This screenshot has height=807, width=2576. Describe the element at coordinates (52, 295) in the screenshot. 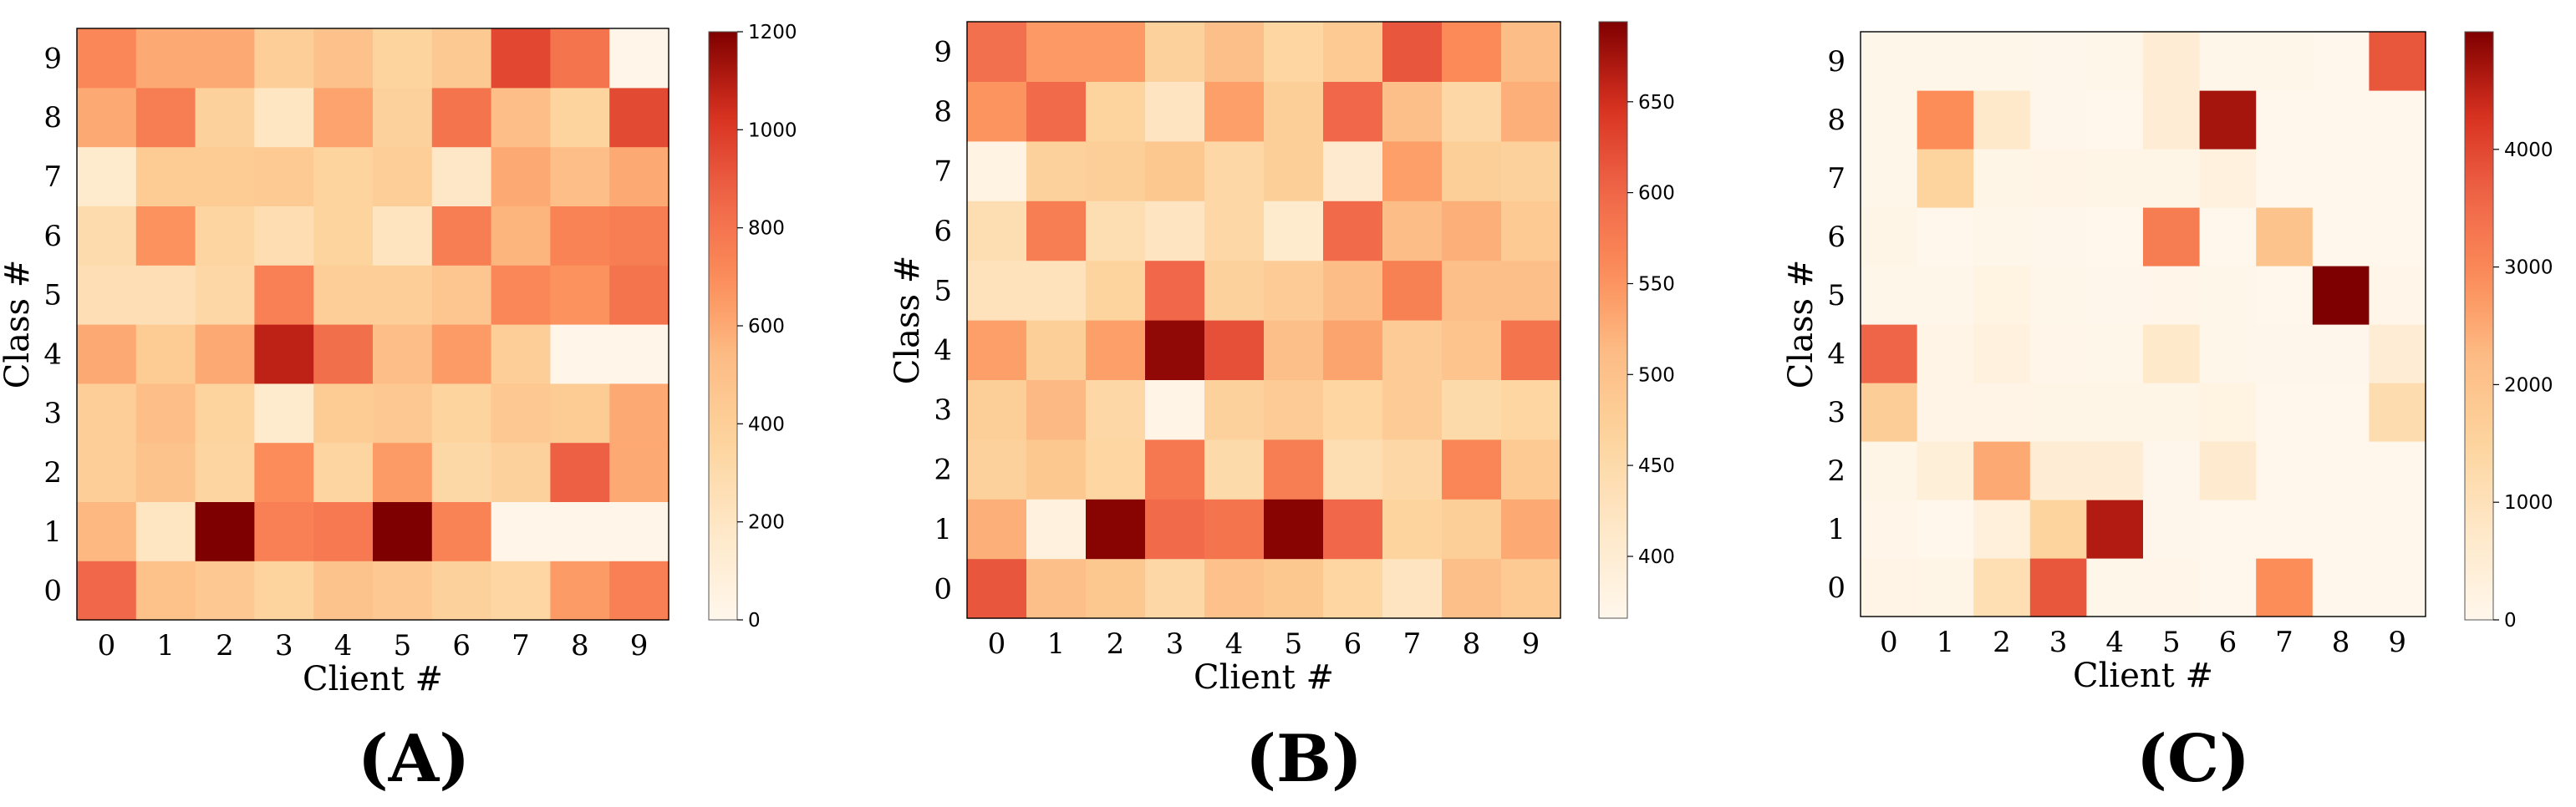

I see `y-tick-label: 5` at that location.